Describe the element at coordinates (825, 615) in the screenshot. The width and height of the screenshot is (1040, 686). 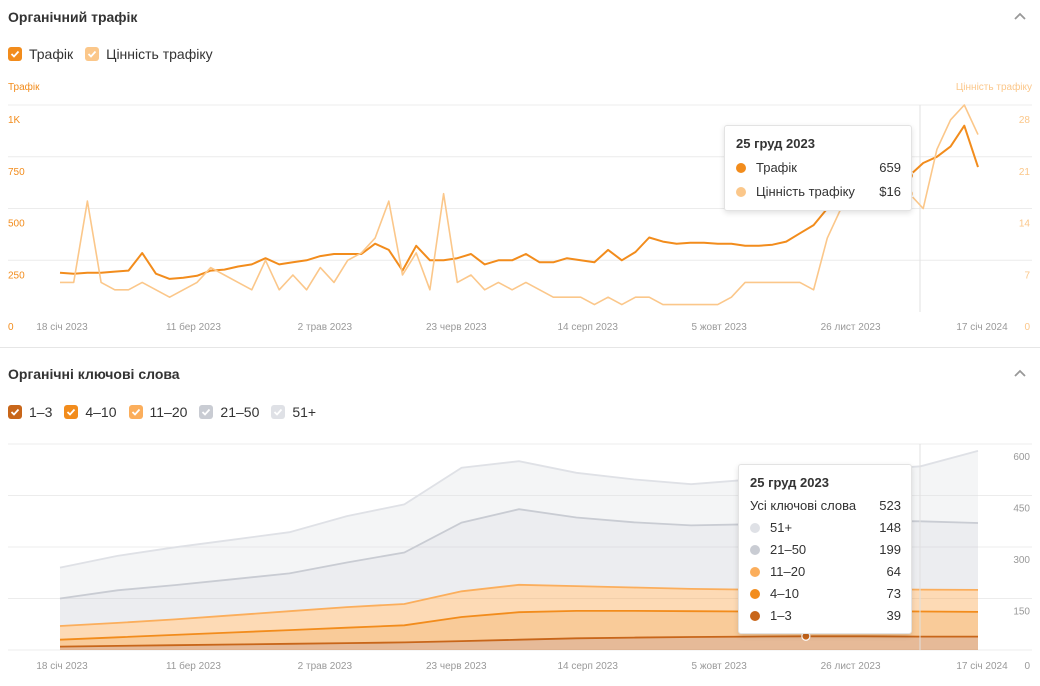
I see `tooltip-row: 1–3 39` at that location.